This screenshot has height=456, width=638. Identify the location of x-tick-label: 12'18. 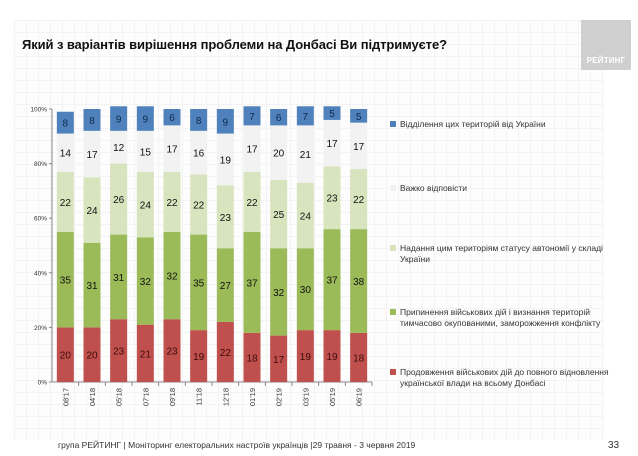
(225, 397).